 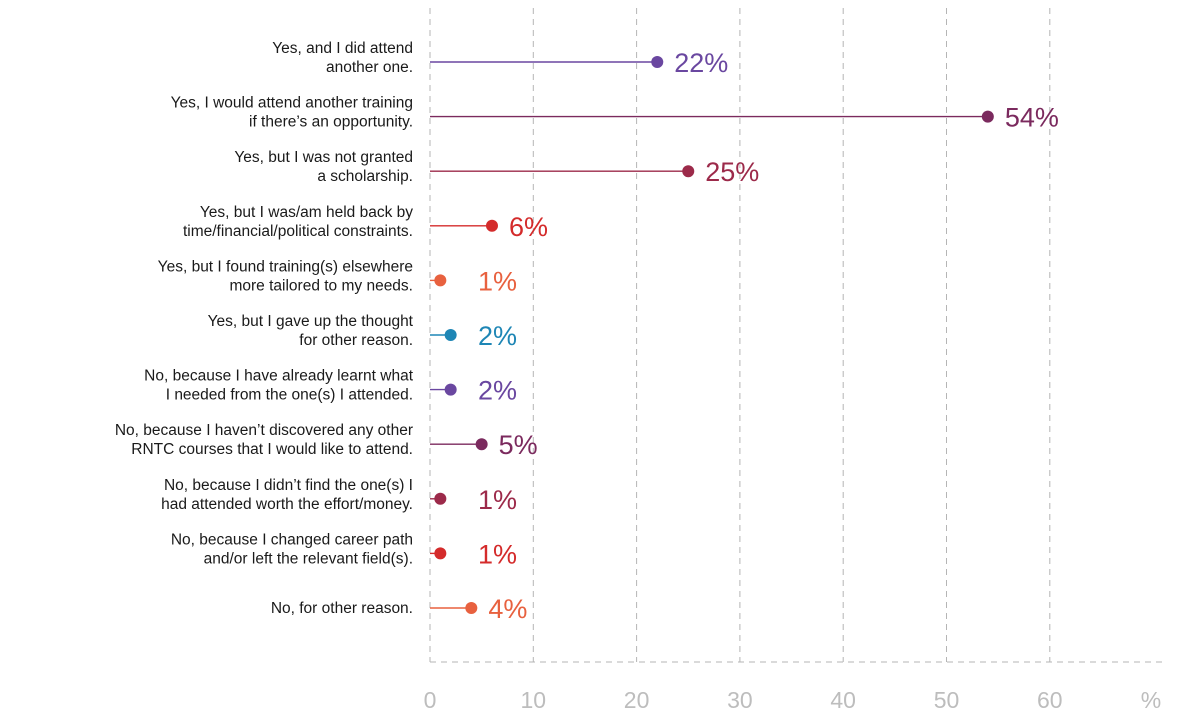 I want to click on value-label-10: 4%, so click(x=507, y=609).